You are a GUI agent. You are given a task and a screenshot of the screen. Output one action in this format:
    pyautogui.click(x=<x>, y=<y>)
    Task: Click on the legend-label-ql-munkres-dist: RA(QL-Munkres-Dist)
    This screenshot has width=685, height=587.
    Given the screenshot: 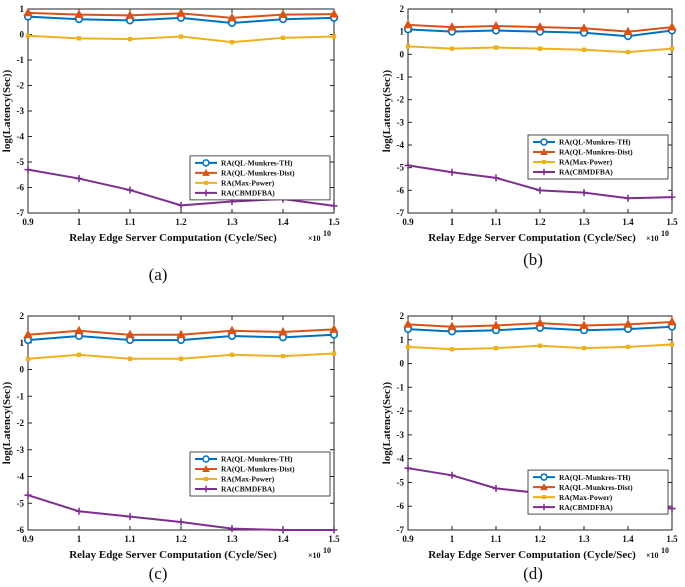 What is the action you would take?
    pyautogui.click(x=596, y=487)
    